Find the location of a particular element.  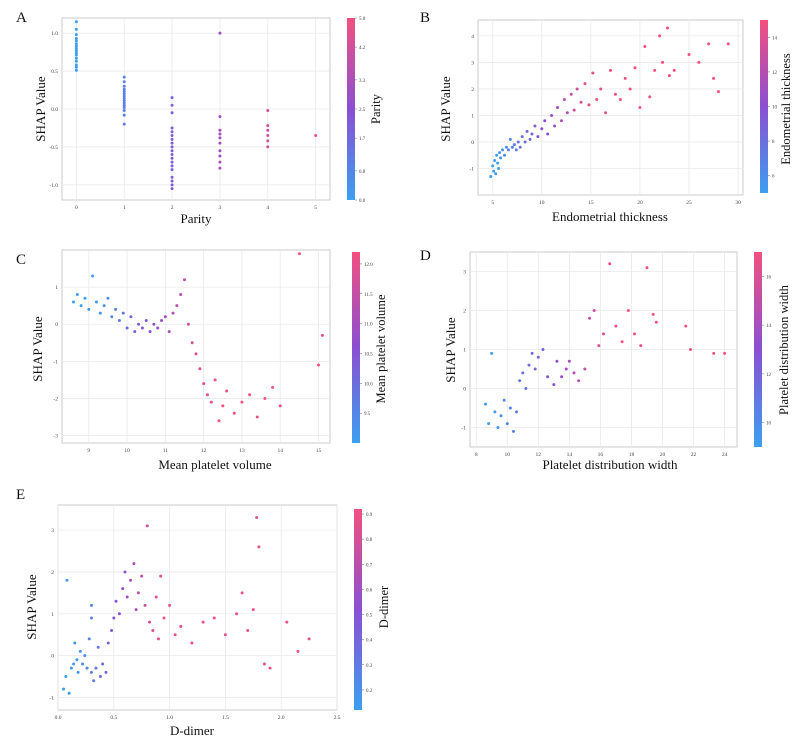

x-tick-label: 12 is located at coordinates (539, 455).